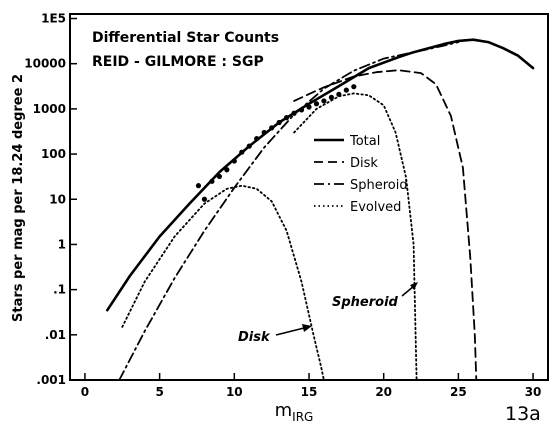 Image resolution: width=560 pixels, height=432 pixels. What do you see at coordinates (355, 236) in the screenshot?
I see `series-line-evolved-spheroid` at bounding box center [355, 236].